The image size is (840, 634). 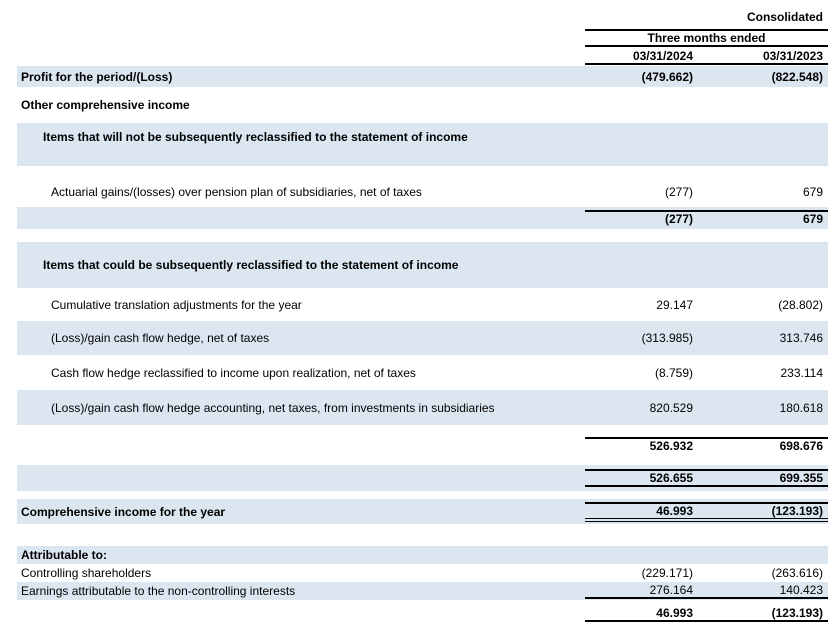 I want to click on value-2024: 526.655, so click(x=642, y=478).